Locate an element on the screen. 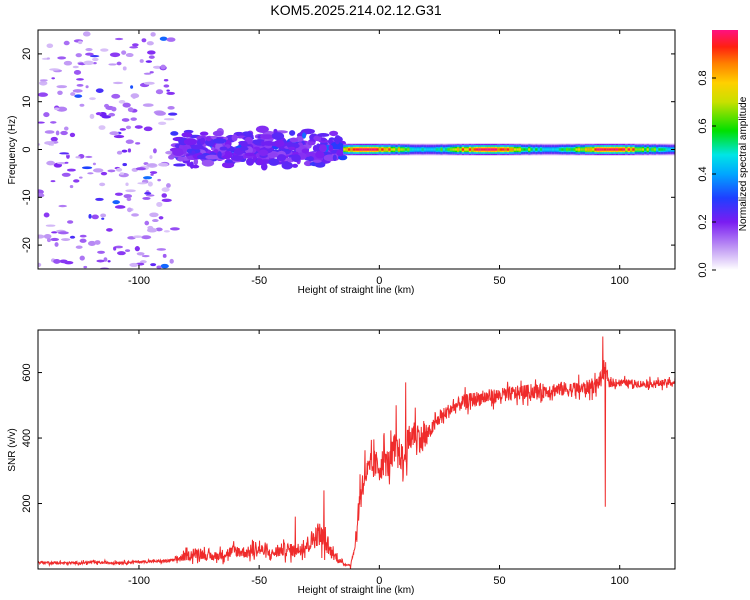  spectrogram-x-tick-label: 50 is located at coordinates (499, 281).